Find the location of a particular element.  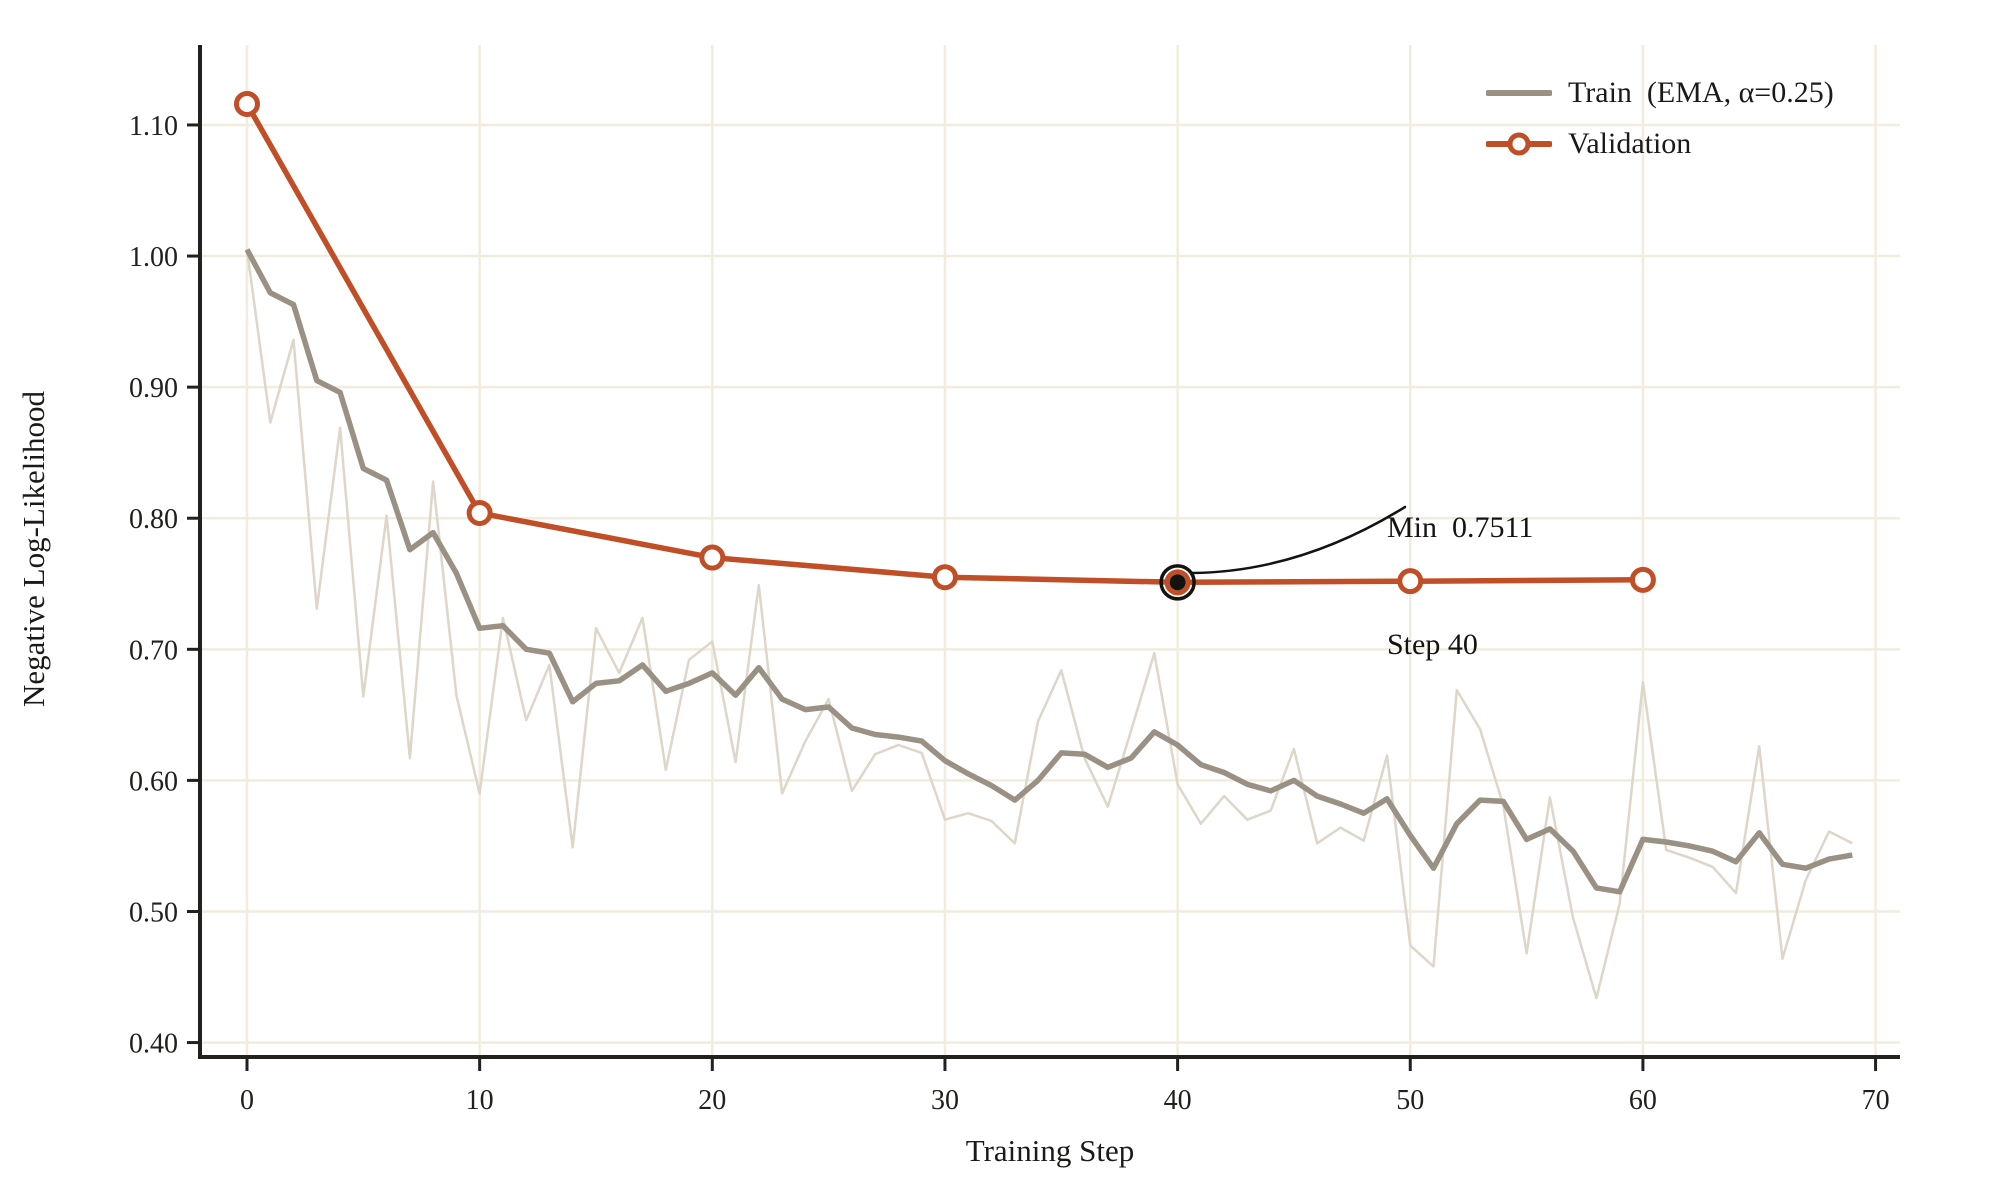

x-tick-label: 0 is located at coordinates (247, 1100).